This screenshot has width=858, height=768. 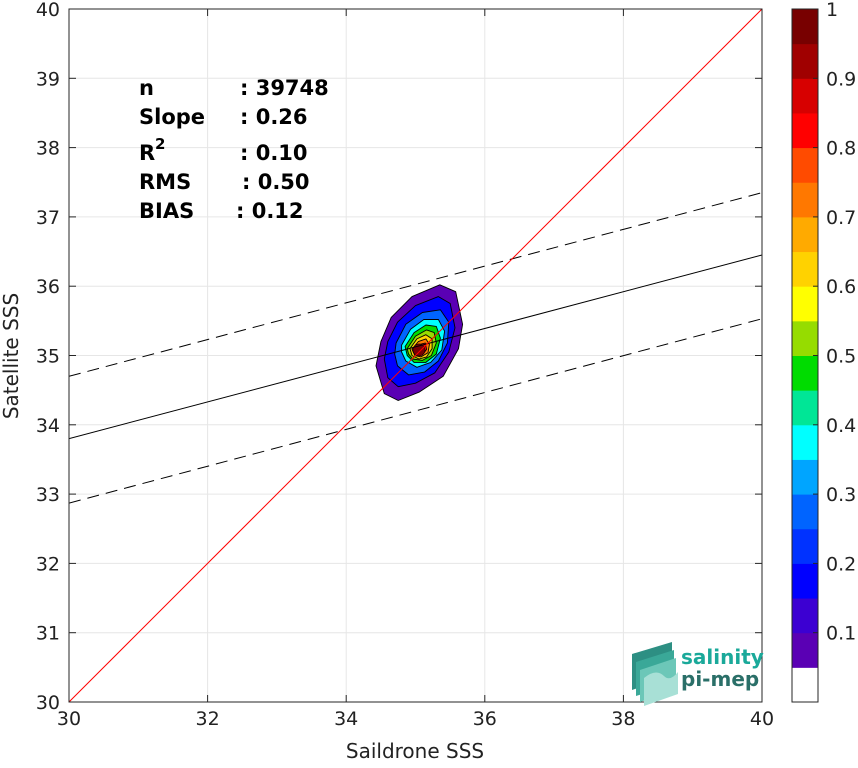 What do you see at coordinates (48, 703) in the screenshot?
I see `y-tick-label: 30` at bounding box center [48, 703].